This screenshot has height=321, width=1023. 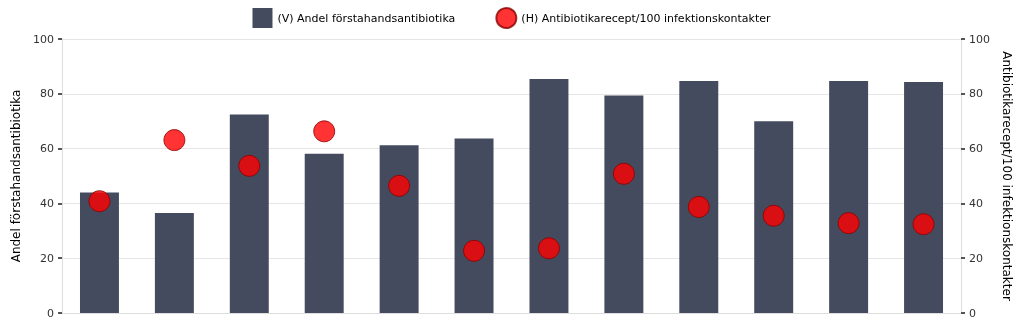 What do you see at coordinates (50, 313) in the screenshot?
I see `y-tick-label: 0` at bounding box center [50, 313].